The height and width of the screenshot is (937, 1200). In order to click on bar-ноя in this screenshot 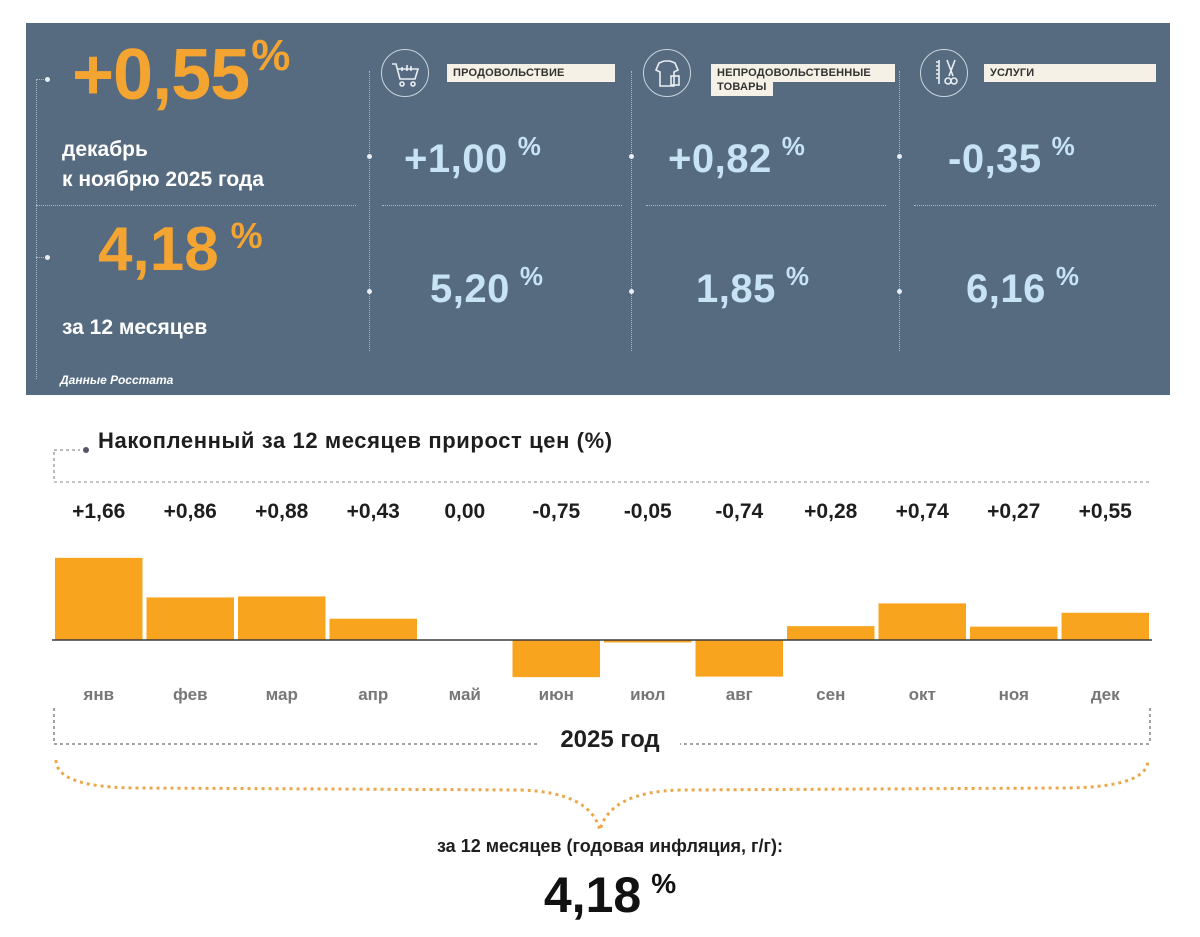, I will do `click(1014, 633)`.